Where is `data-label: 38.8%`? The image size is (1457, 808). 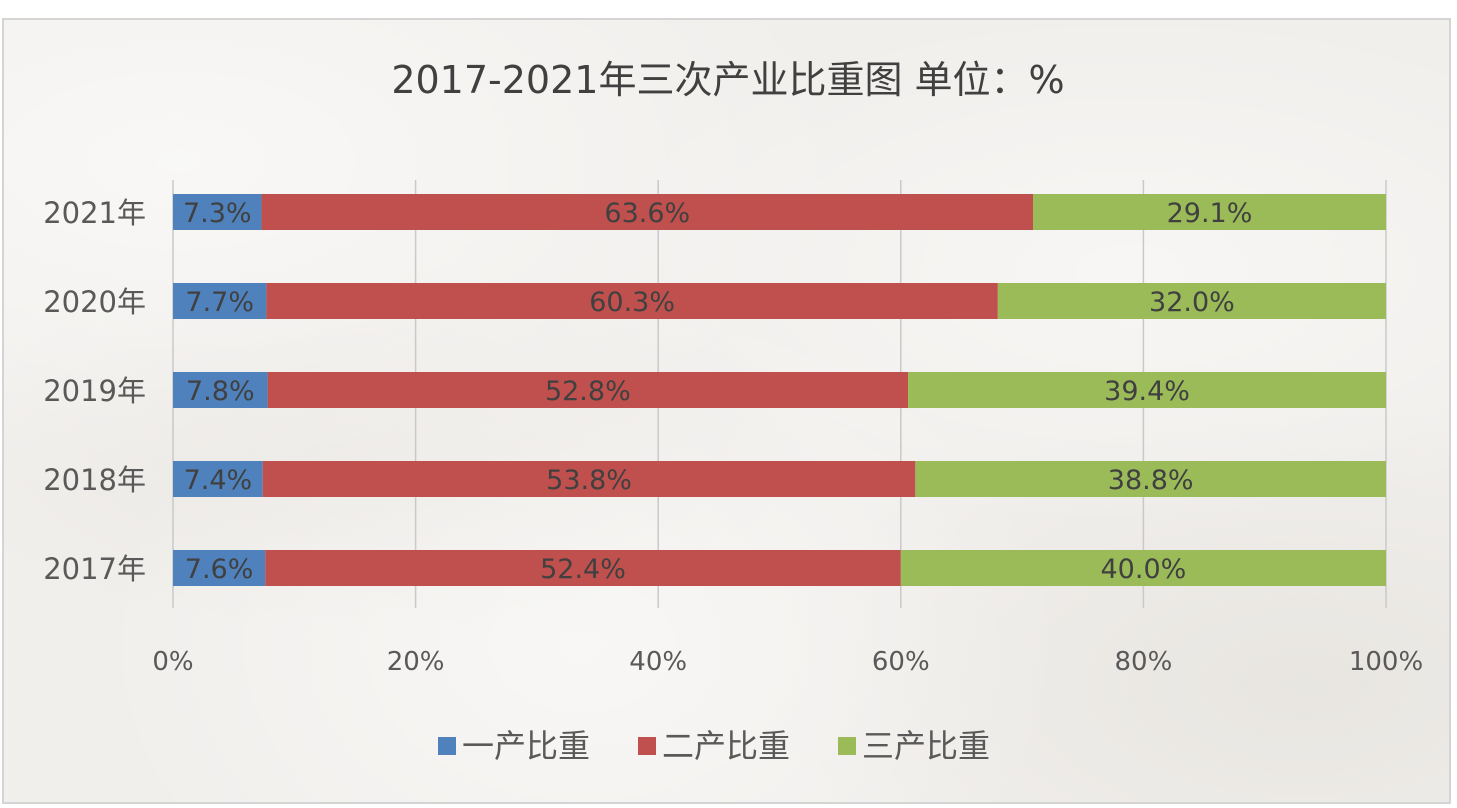 data-label: 38.8% is located at coordinates (1151, 480).